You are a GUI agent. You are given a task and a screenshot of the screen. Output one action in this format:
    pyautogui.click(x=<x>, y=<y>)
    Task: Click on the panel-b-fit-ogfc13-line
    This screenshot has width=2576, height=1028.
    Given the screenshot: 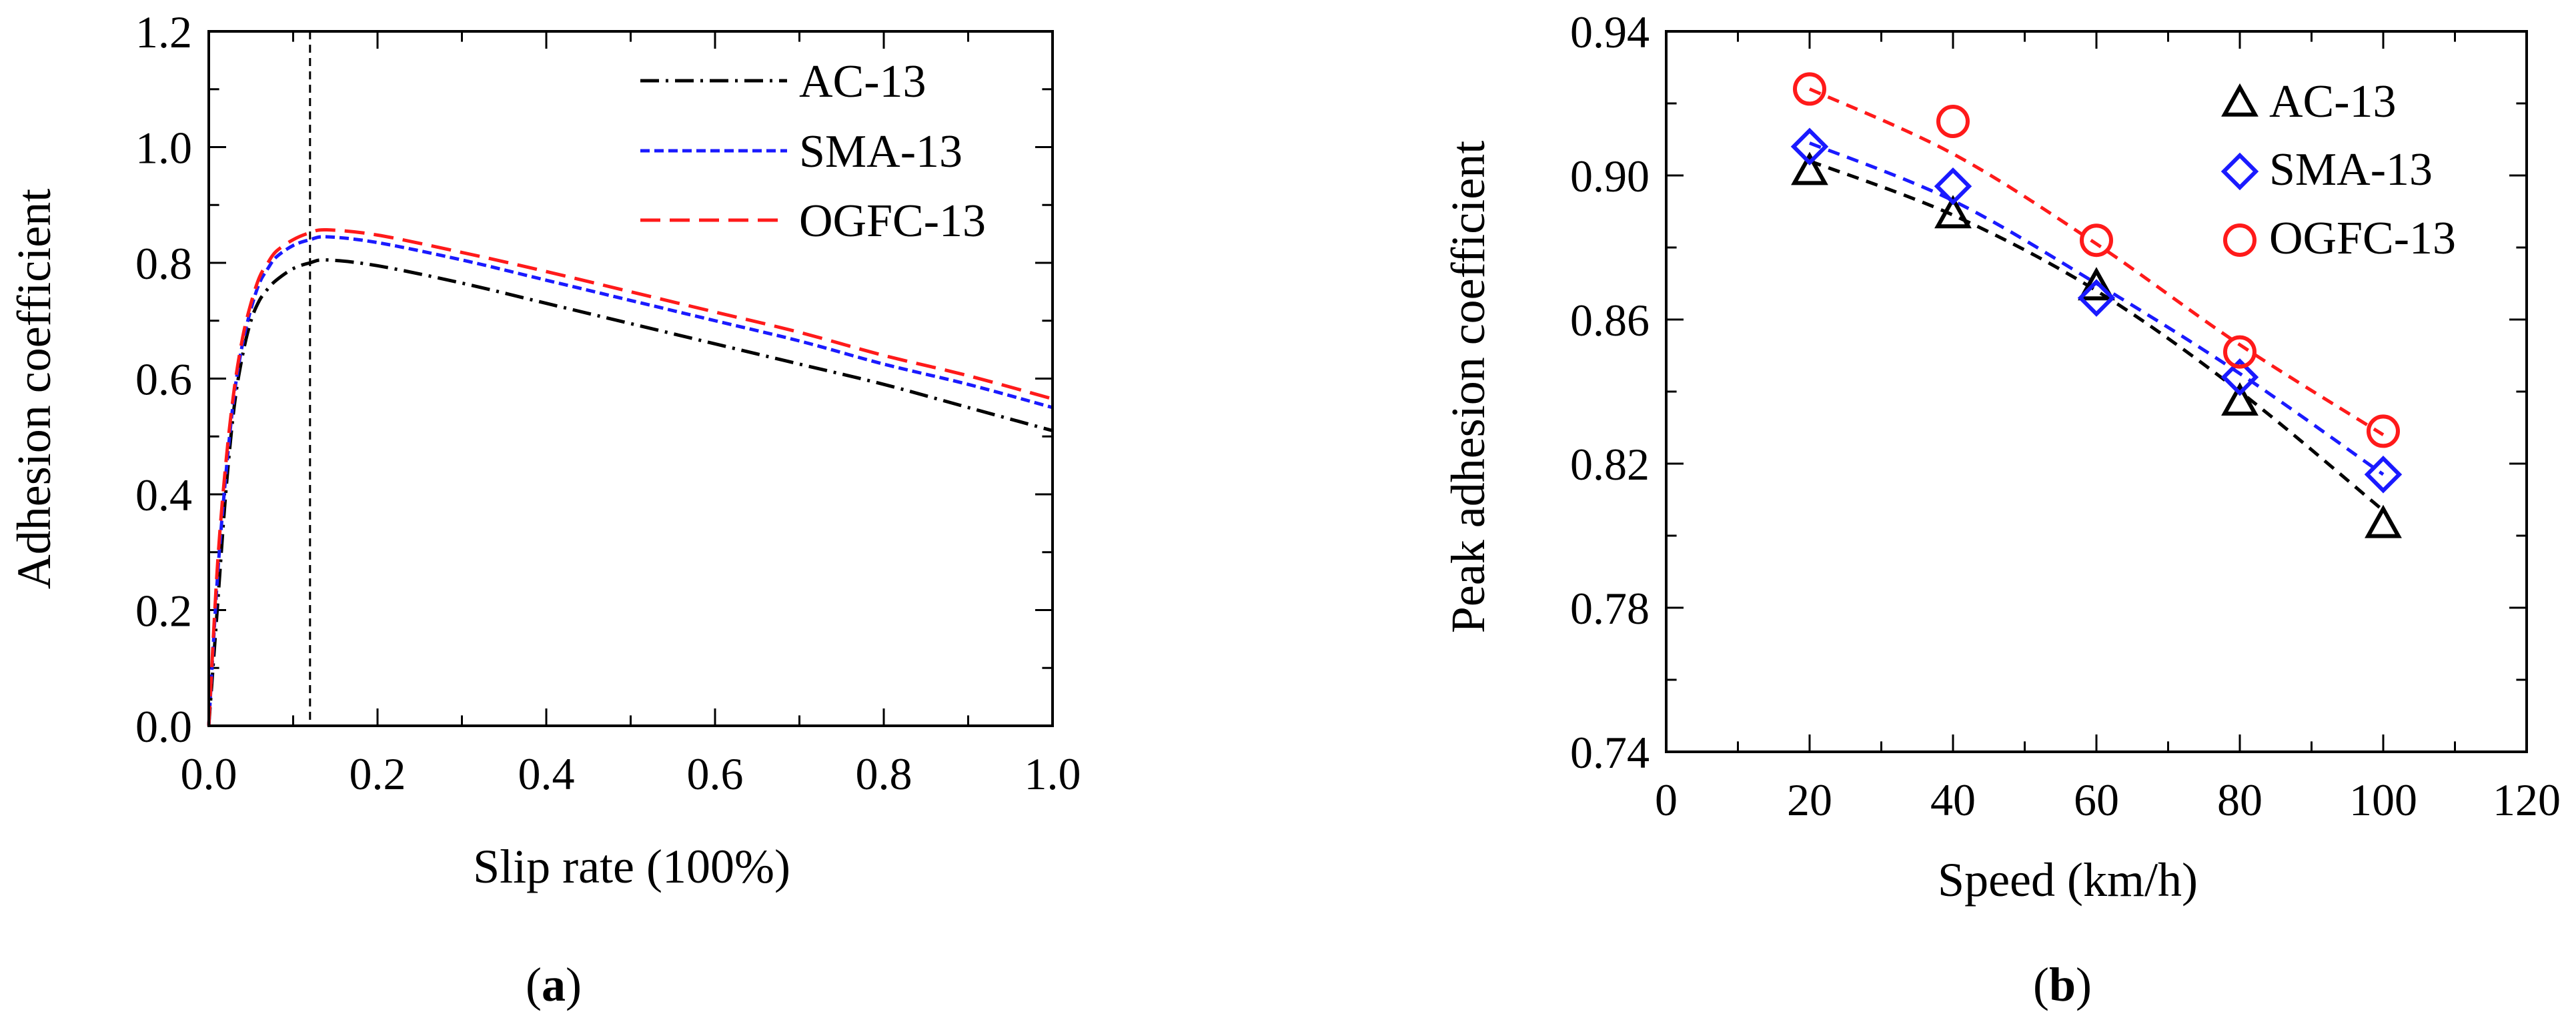 What is the action you would take?
    pyautogui.click(x=2096, y=261)
    